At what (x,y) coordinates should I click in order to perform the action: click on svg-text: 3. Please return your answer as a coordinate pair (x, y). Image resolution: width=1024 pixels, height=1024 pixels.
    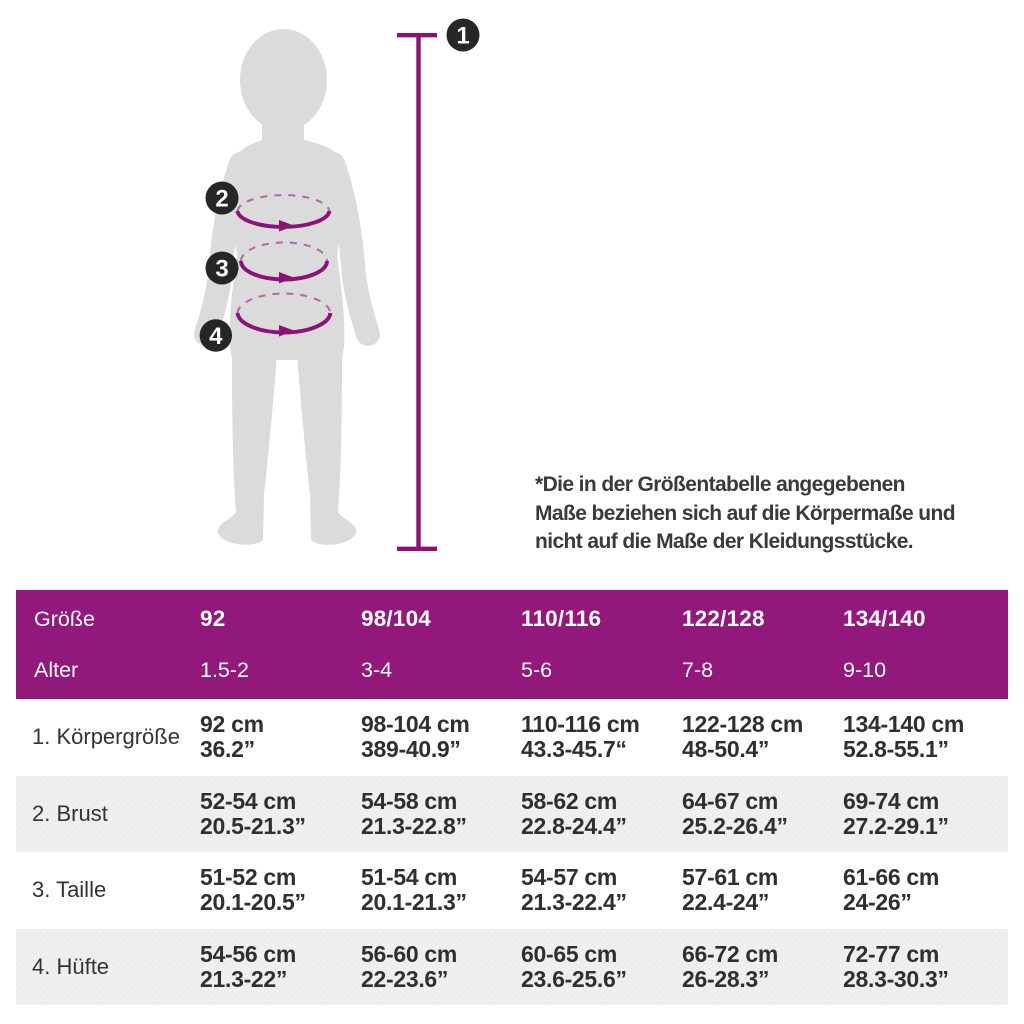
    Looking at the image, I should click on (221, 269).